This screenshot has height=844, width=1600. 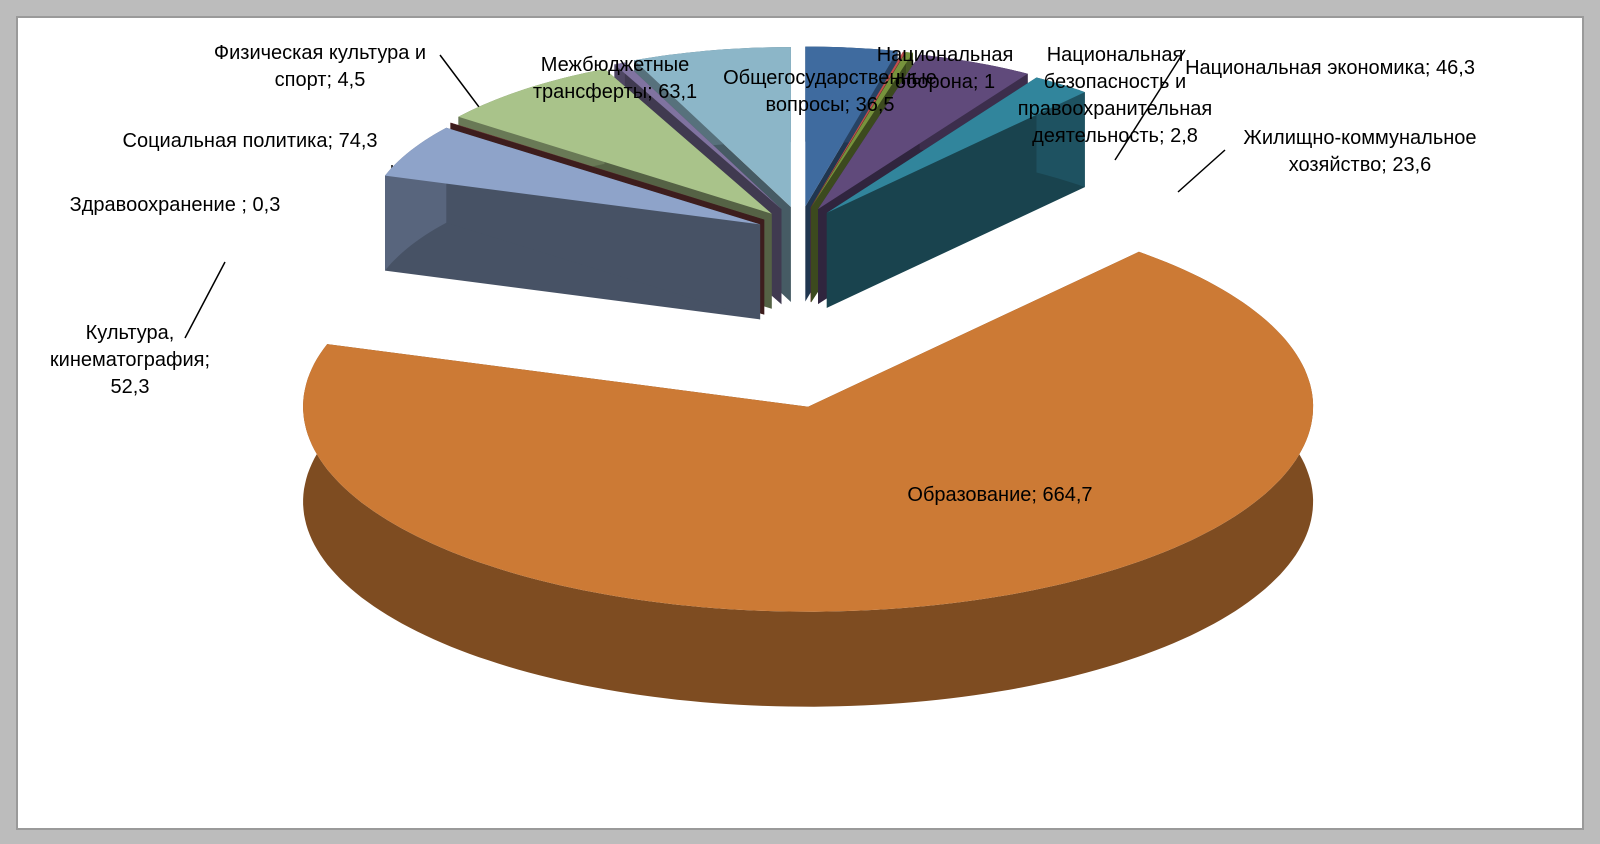 What do you see at coordinates (130, 360) in the screenshot?
I see `data-label: Культура, кинематография; 52,3` at bounding box center [130, 360].